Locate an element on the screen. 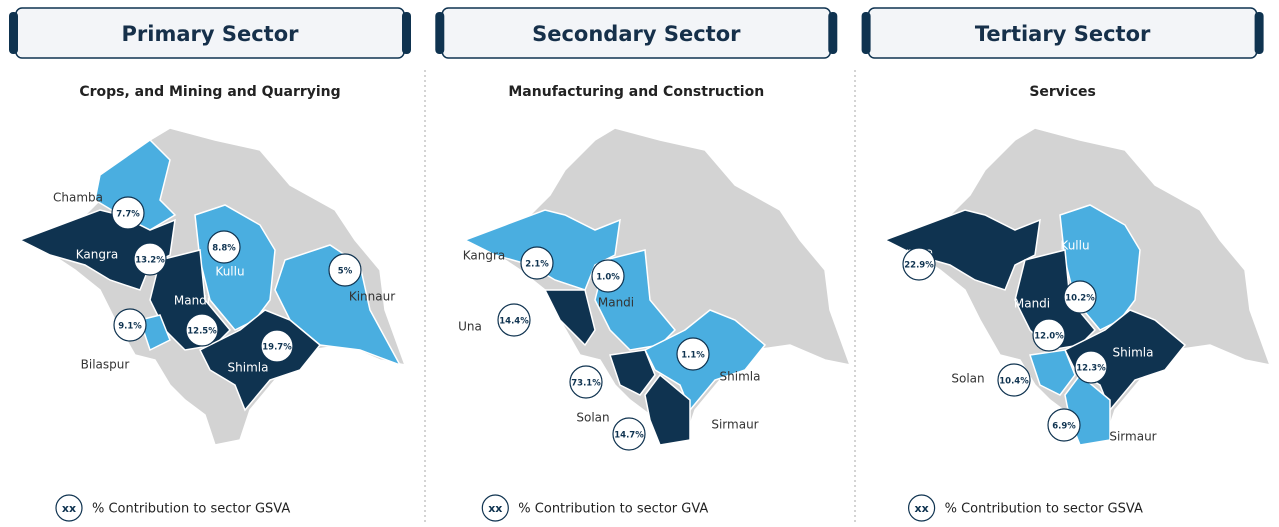  panel-subtitle: Crops, and Mining and Quarrying is located at coordinates (209, 92).